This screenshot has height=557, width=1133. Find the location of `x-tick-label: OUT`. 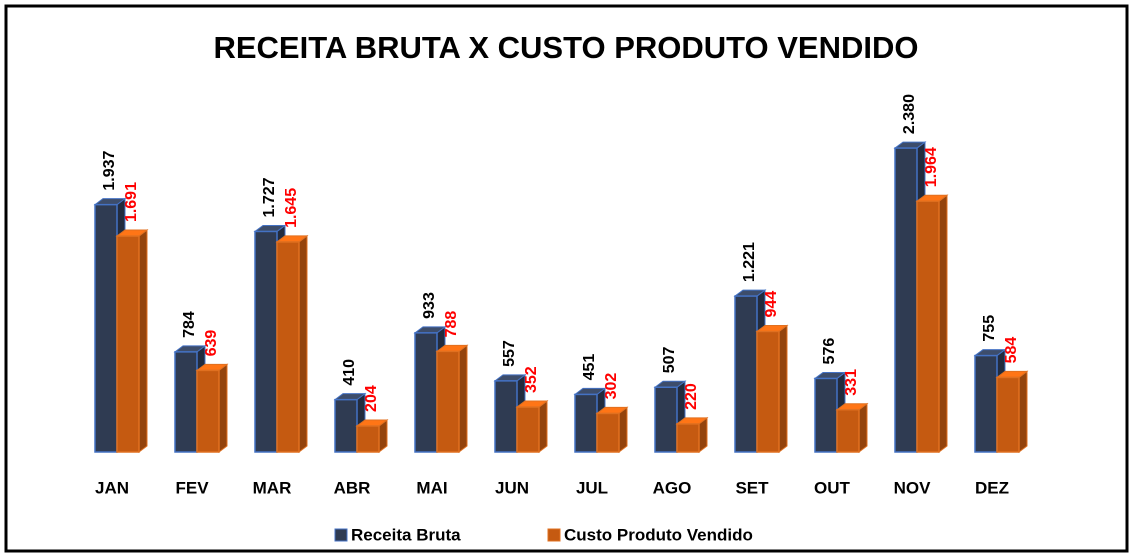

x-tick-label: OUT is located at coordinates (832, 487).